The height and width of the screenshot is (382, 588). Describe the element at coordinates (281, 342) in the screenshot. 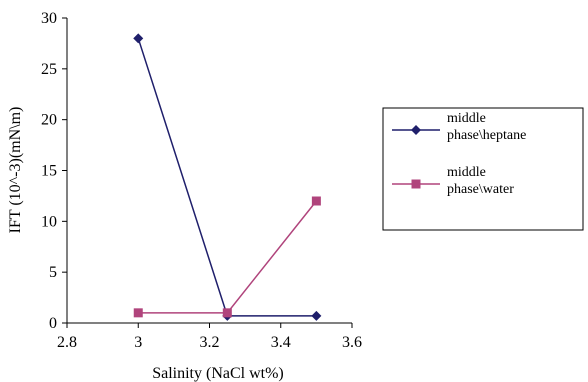

I see `x-tick-label: 3.4` at that location.